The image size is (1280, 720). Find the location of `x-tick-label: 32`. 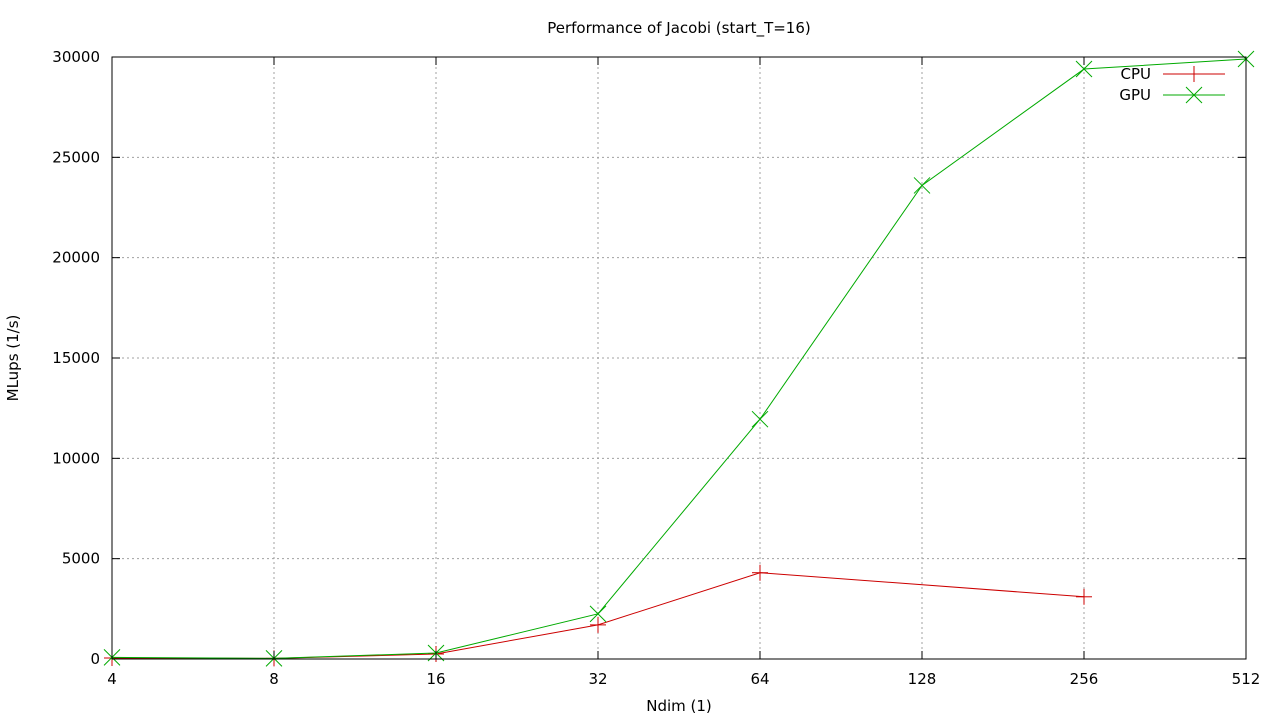

x-tick-label: 32 is located at coordinates (597, 679).